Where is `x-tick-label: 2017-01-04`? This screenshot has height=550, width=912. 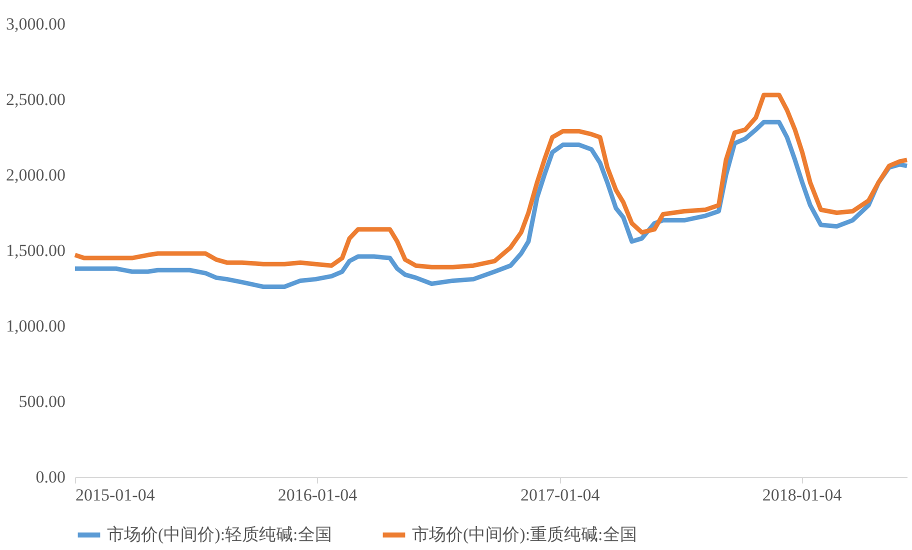
x-tick-label: 2017-01-04 is located at coordinates (560, 495).